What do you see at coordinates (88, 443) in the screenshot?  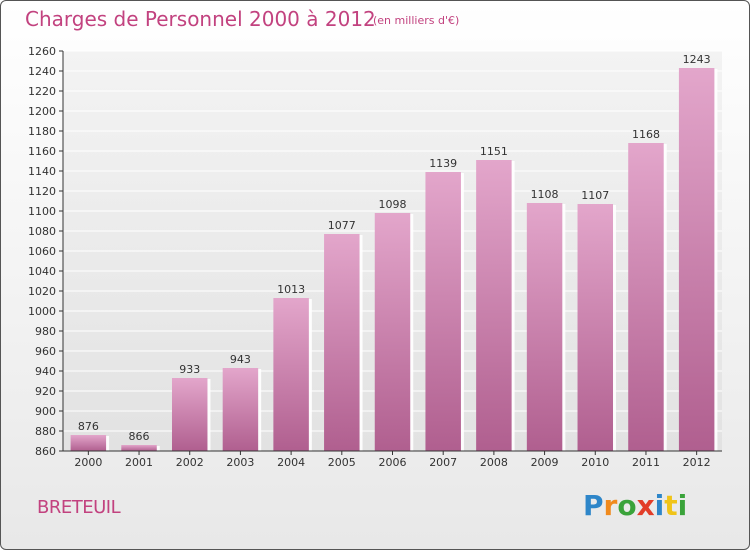 I see `bar-2000` at bounding box center [88, 443].